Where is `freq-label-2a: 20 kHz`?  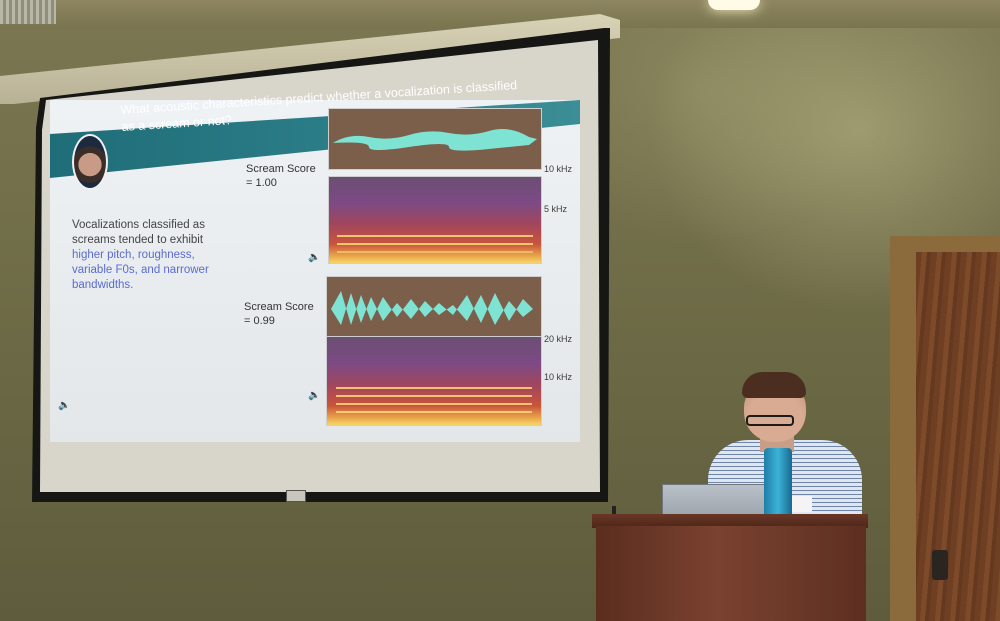
freq-label-2a: 20 kHz is located at coordinates (558, 339).